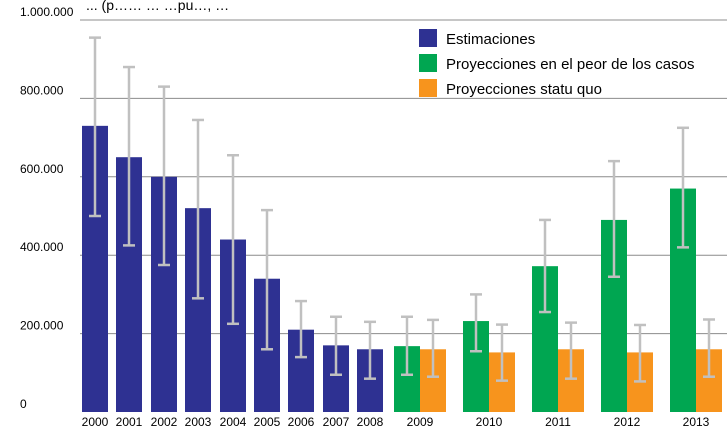 This screenshot has width=727, height=428. What do you see at coordinates (558, 421) in the screenshot?
I see `x-tick-label-2011: 2011` at bounding box center [558, 421].